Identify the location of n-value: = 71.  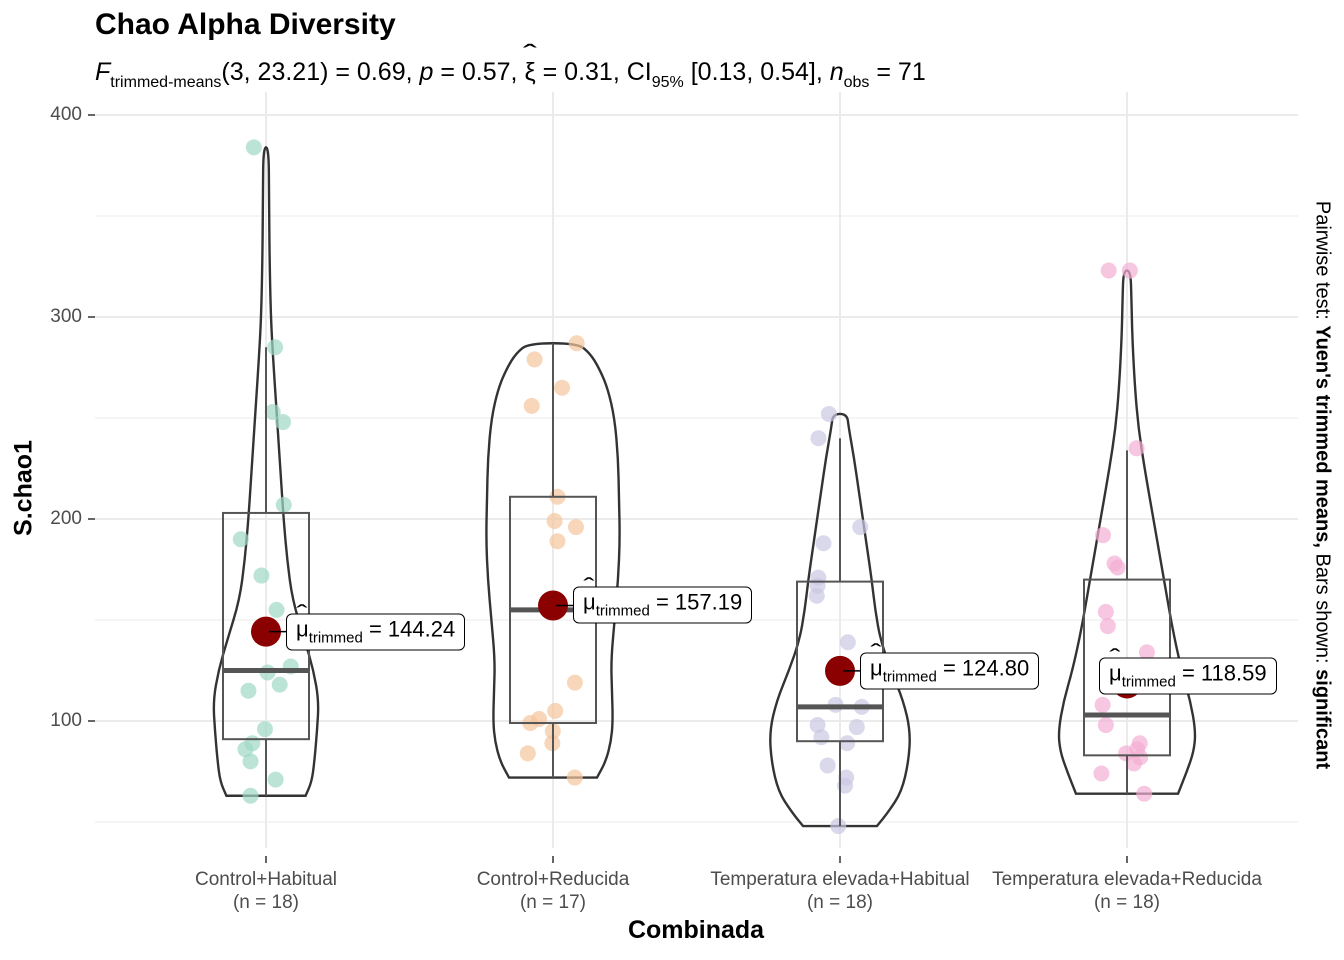
(901, 72).